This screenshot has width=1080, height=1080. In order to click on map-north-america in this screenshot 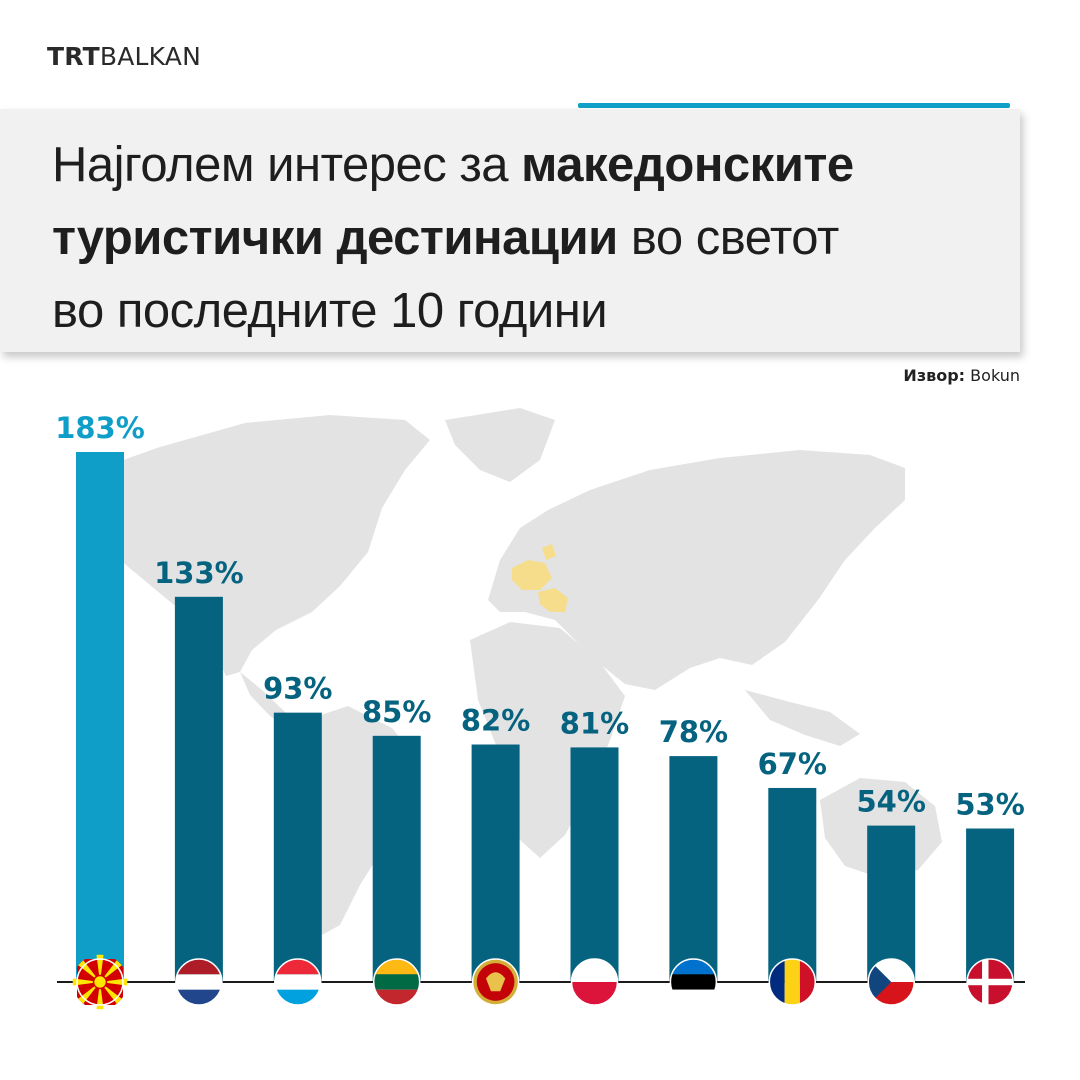, I will do `click(262, 545)`.